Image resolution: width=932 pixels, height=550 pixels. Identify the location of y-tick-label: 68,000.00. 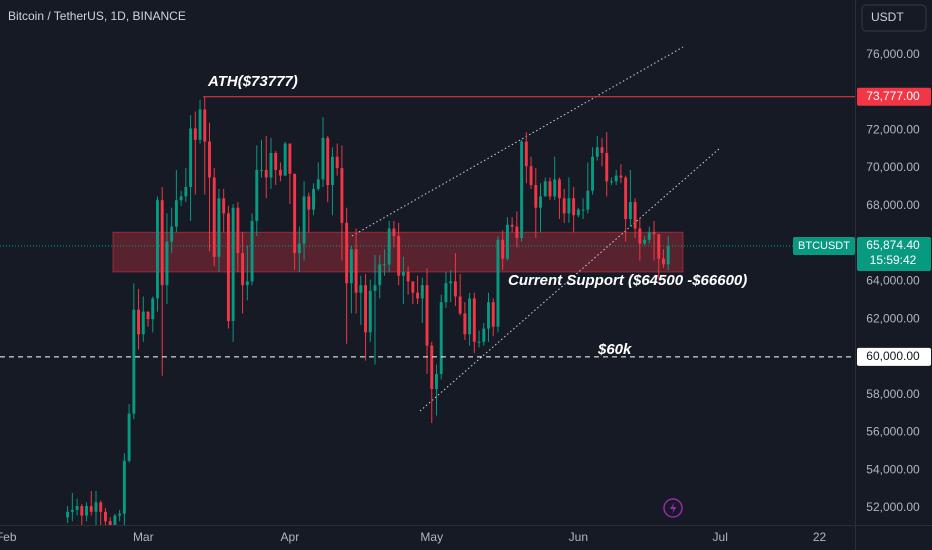
(893, 205).